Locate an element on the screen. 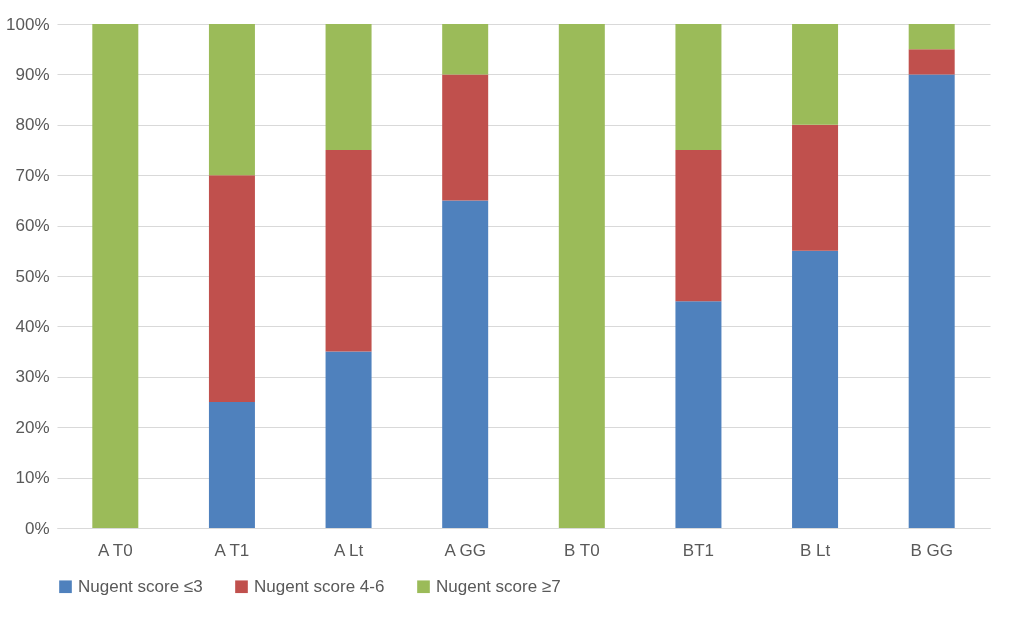 Image resolution: width=1033 pixels, height=621 pixels. x-tick-label: B T0 is located at coordinates (582, 550).